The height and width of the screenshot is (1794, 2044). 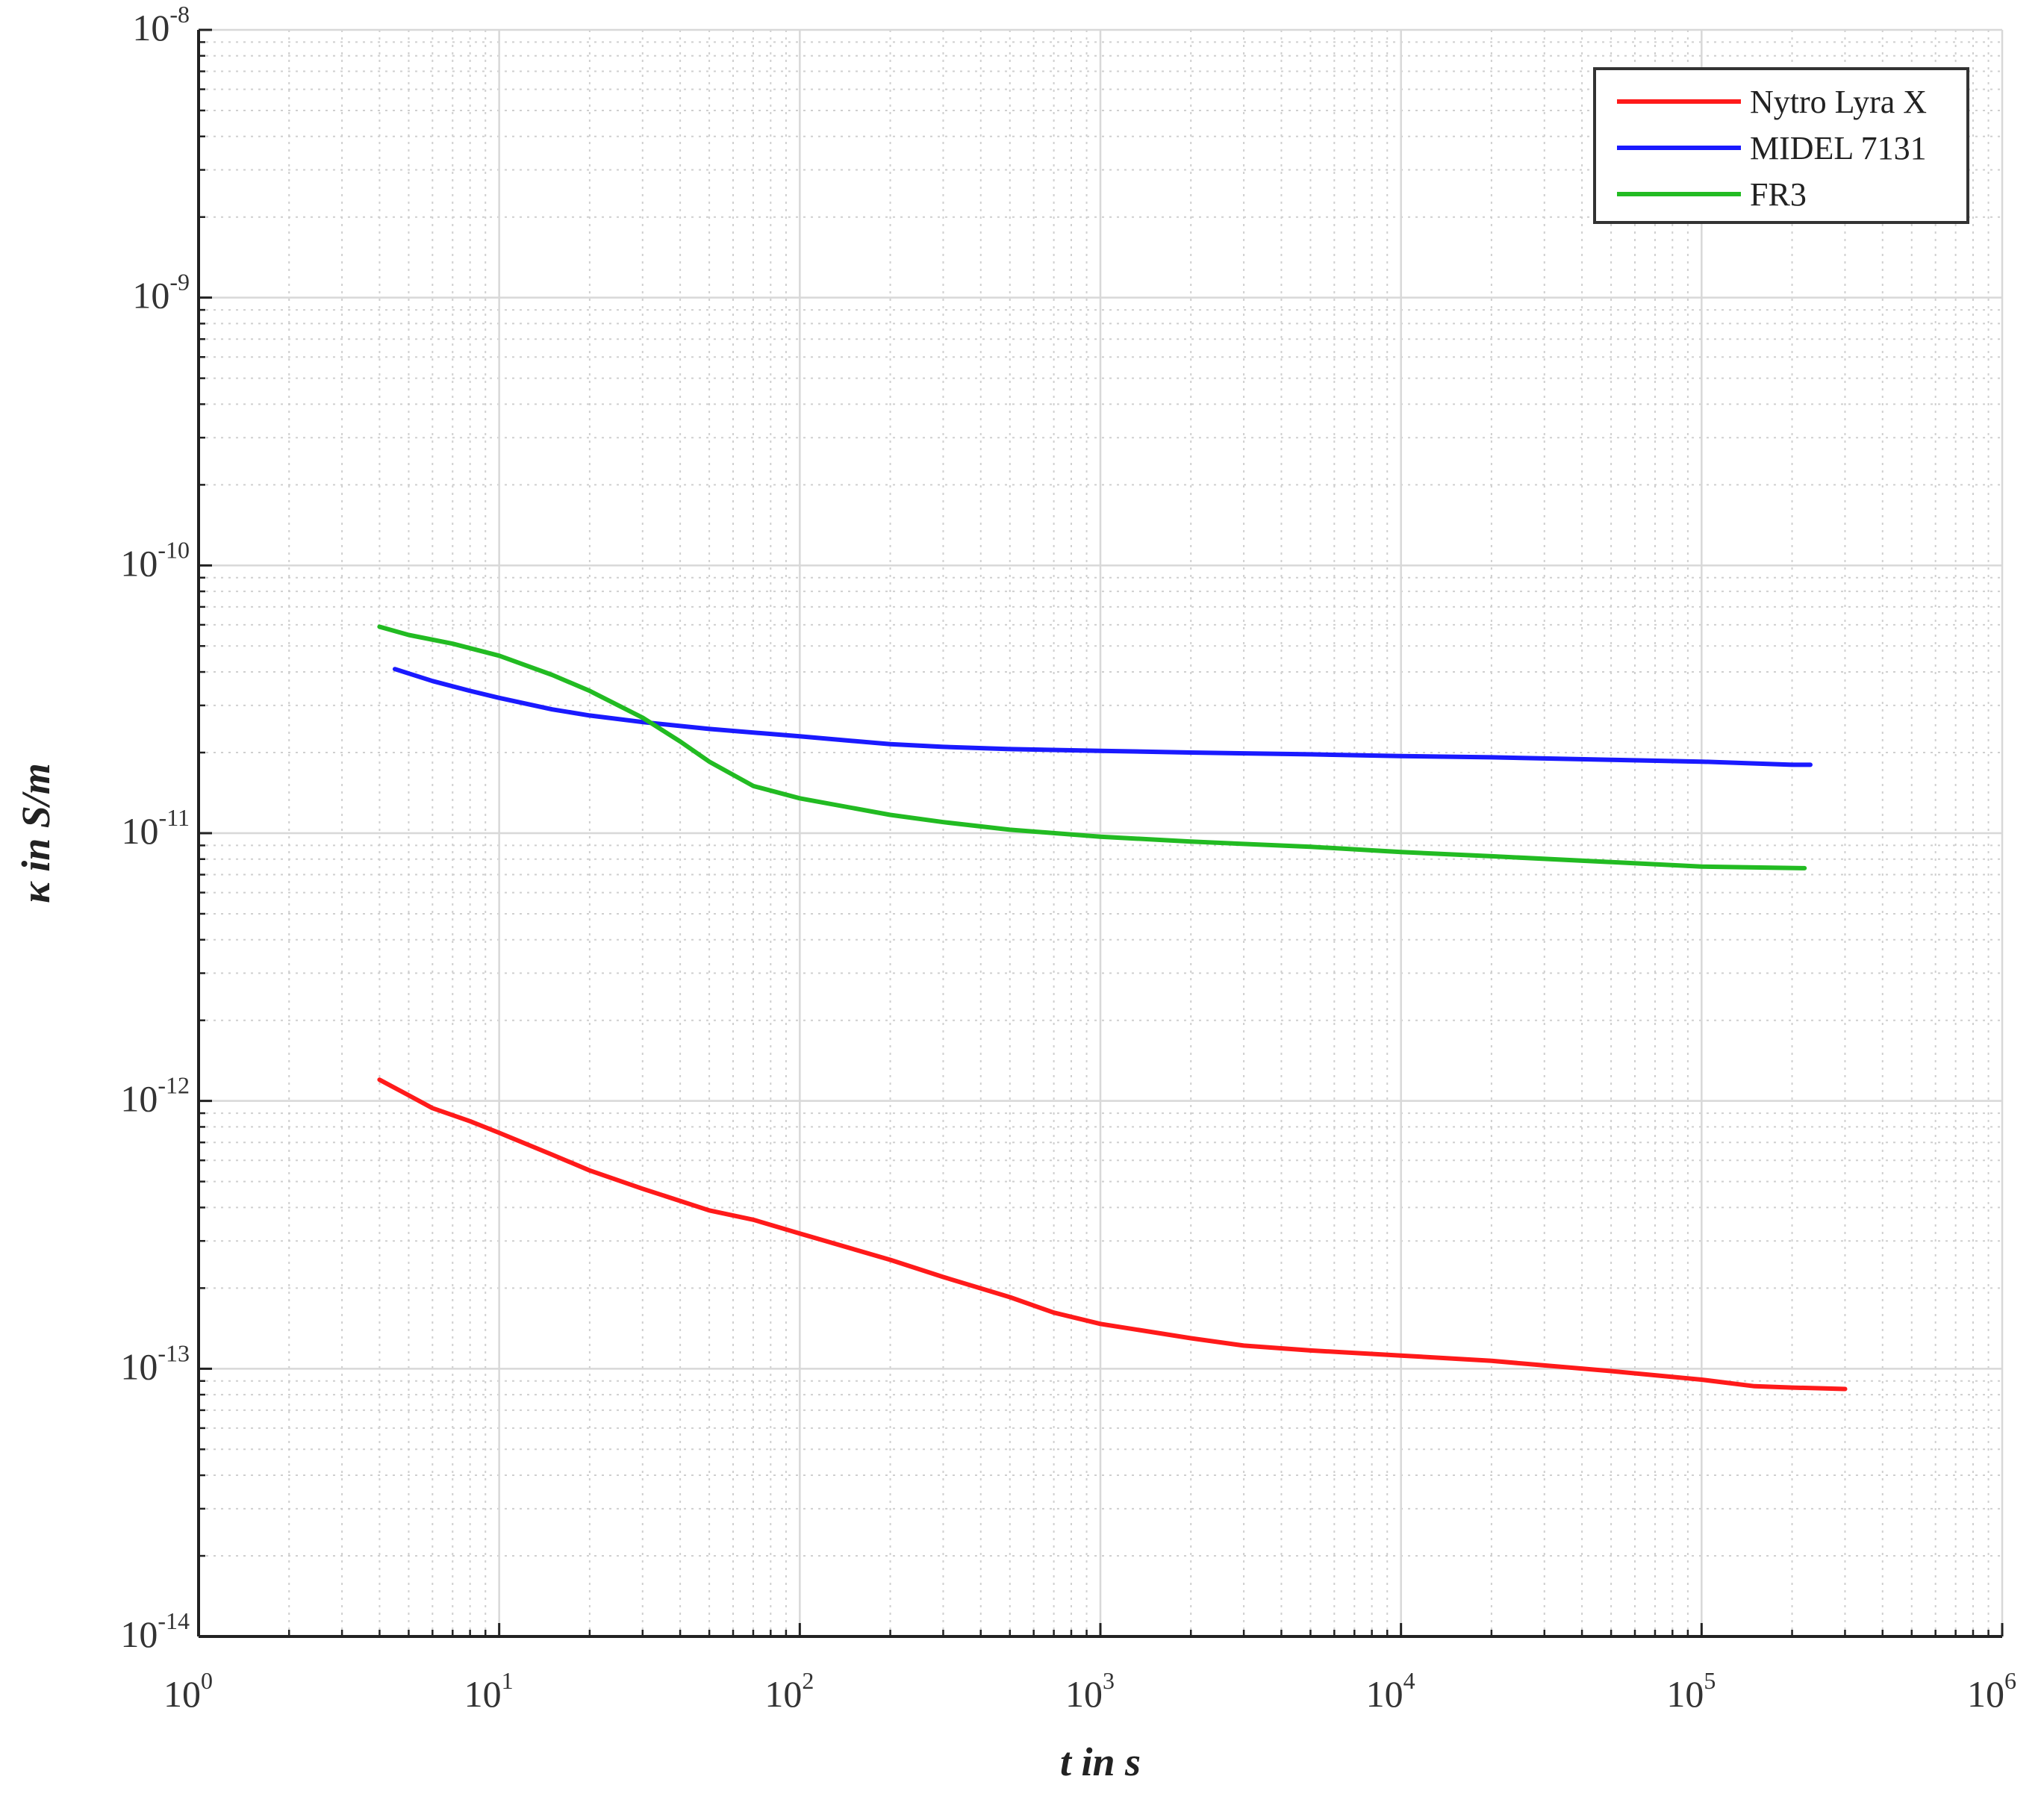 I want to click on y-tick-label: 10⁻¹³, so click(x=155, y=1363).